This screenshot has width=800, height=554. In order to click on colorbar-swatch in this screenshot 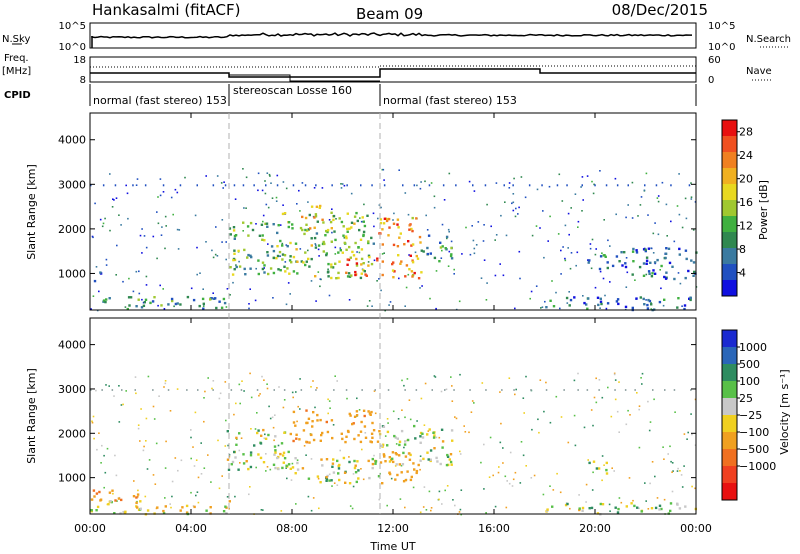, I will do `click(729, 160)`.